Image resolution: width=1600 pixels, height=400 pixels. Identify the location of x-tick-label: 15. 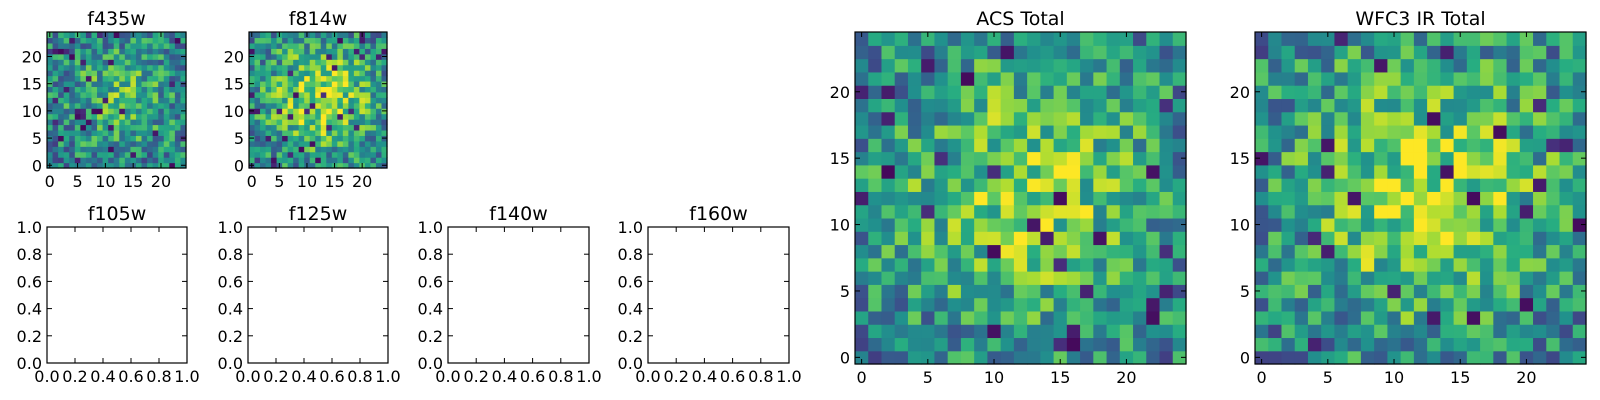
(133, 181).